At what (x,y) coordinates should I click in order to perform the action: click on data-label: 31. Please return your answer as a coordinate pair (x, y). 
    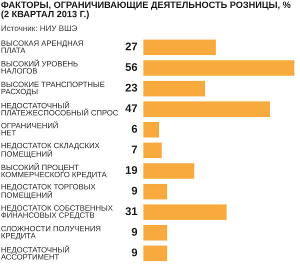
    Looking at the image, I should click on (131, 211).